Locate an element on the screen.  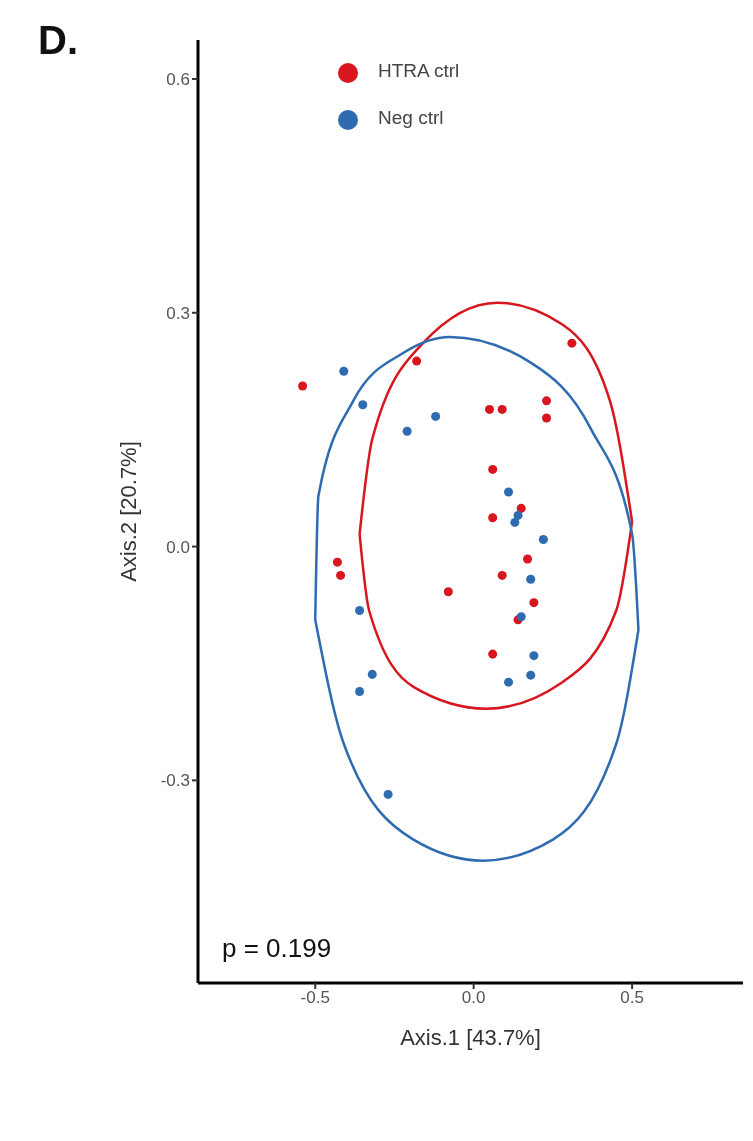
y-tick-label: 0.0 is located at coordinates (178, 547).